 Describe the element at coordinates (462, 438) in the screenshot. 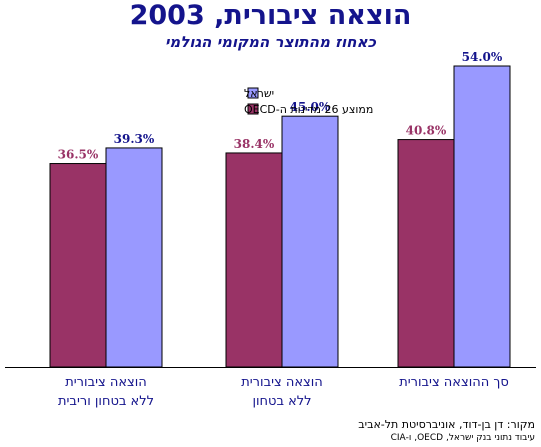

I see `source-note-detail: עיבוד נתוני בנק ישראל, OECD, ו-CIA` at that location.